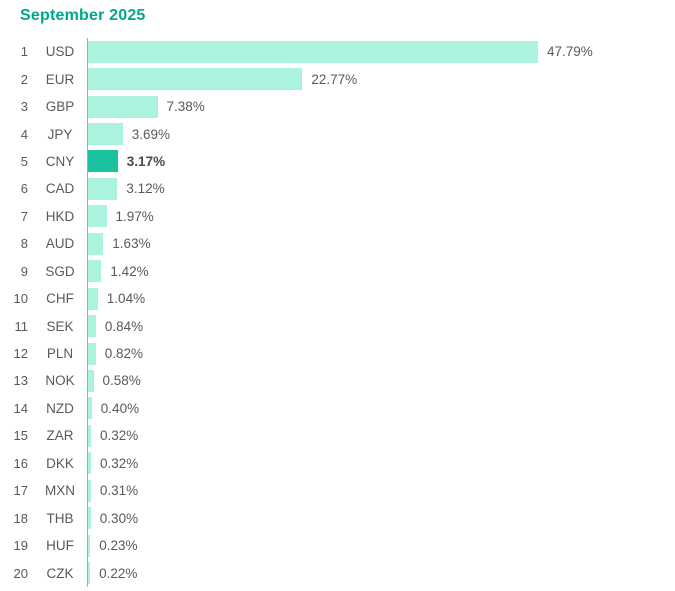 Image resolution: width=675 pixels, height=591 pixels. What do you see at coordinates (381, 189) in the screenshot?
I see `bar-zone: 3.12%` at bounding box center [381, 189].